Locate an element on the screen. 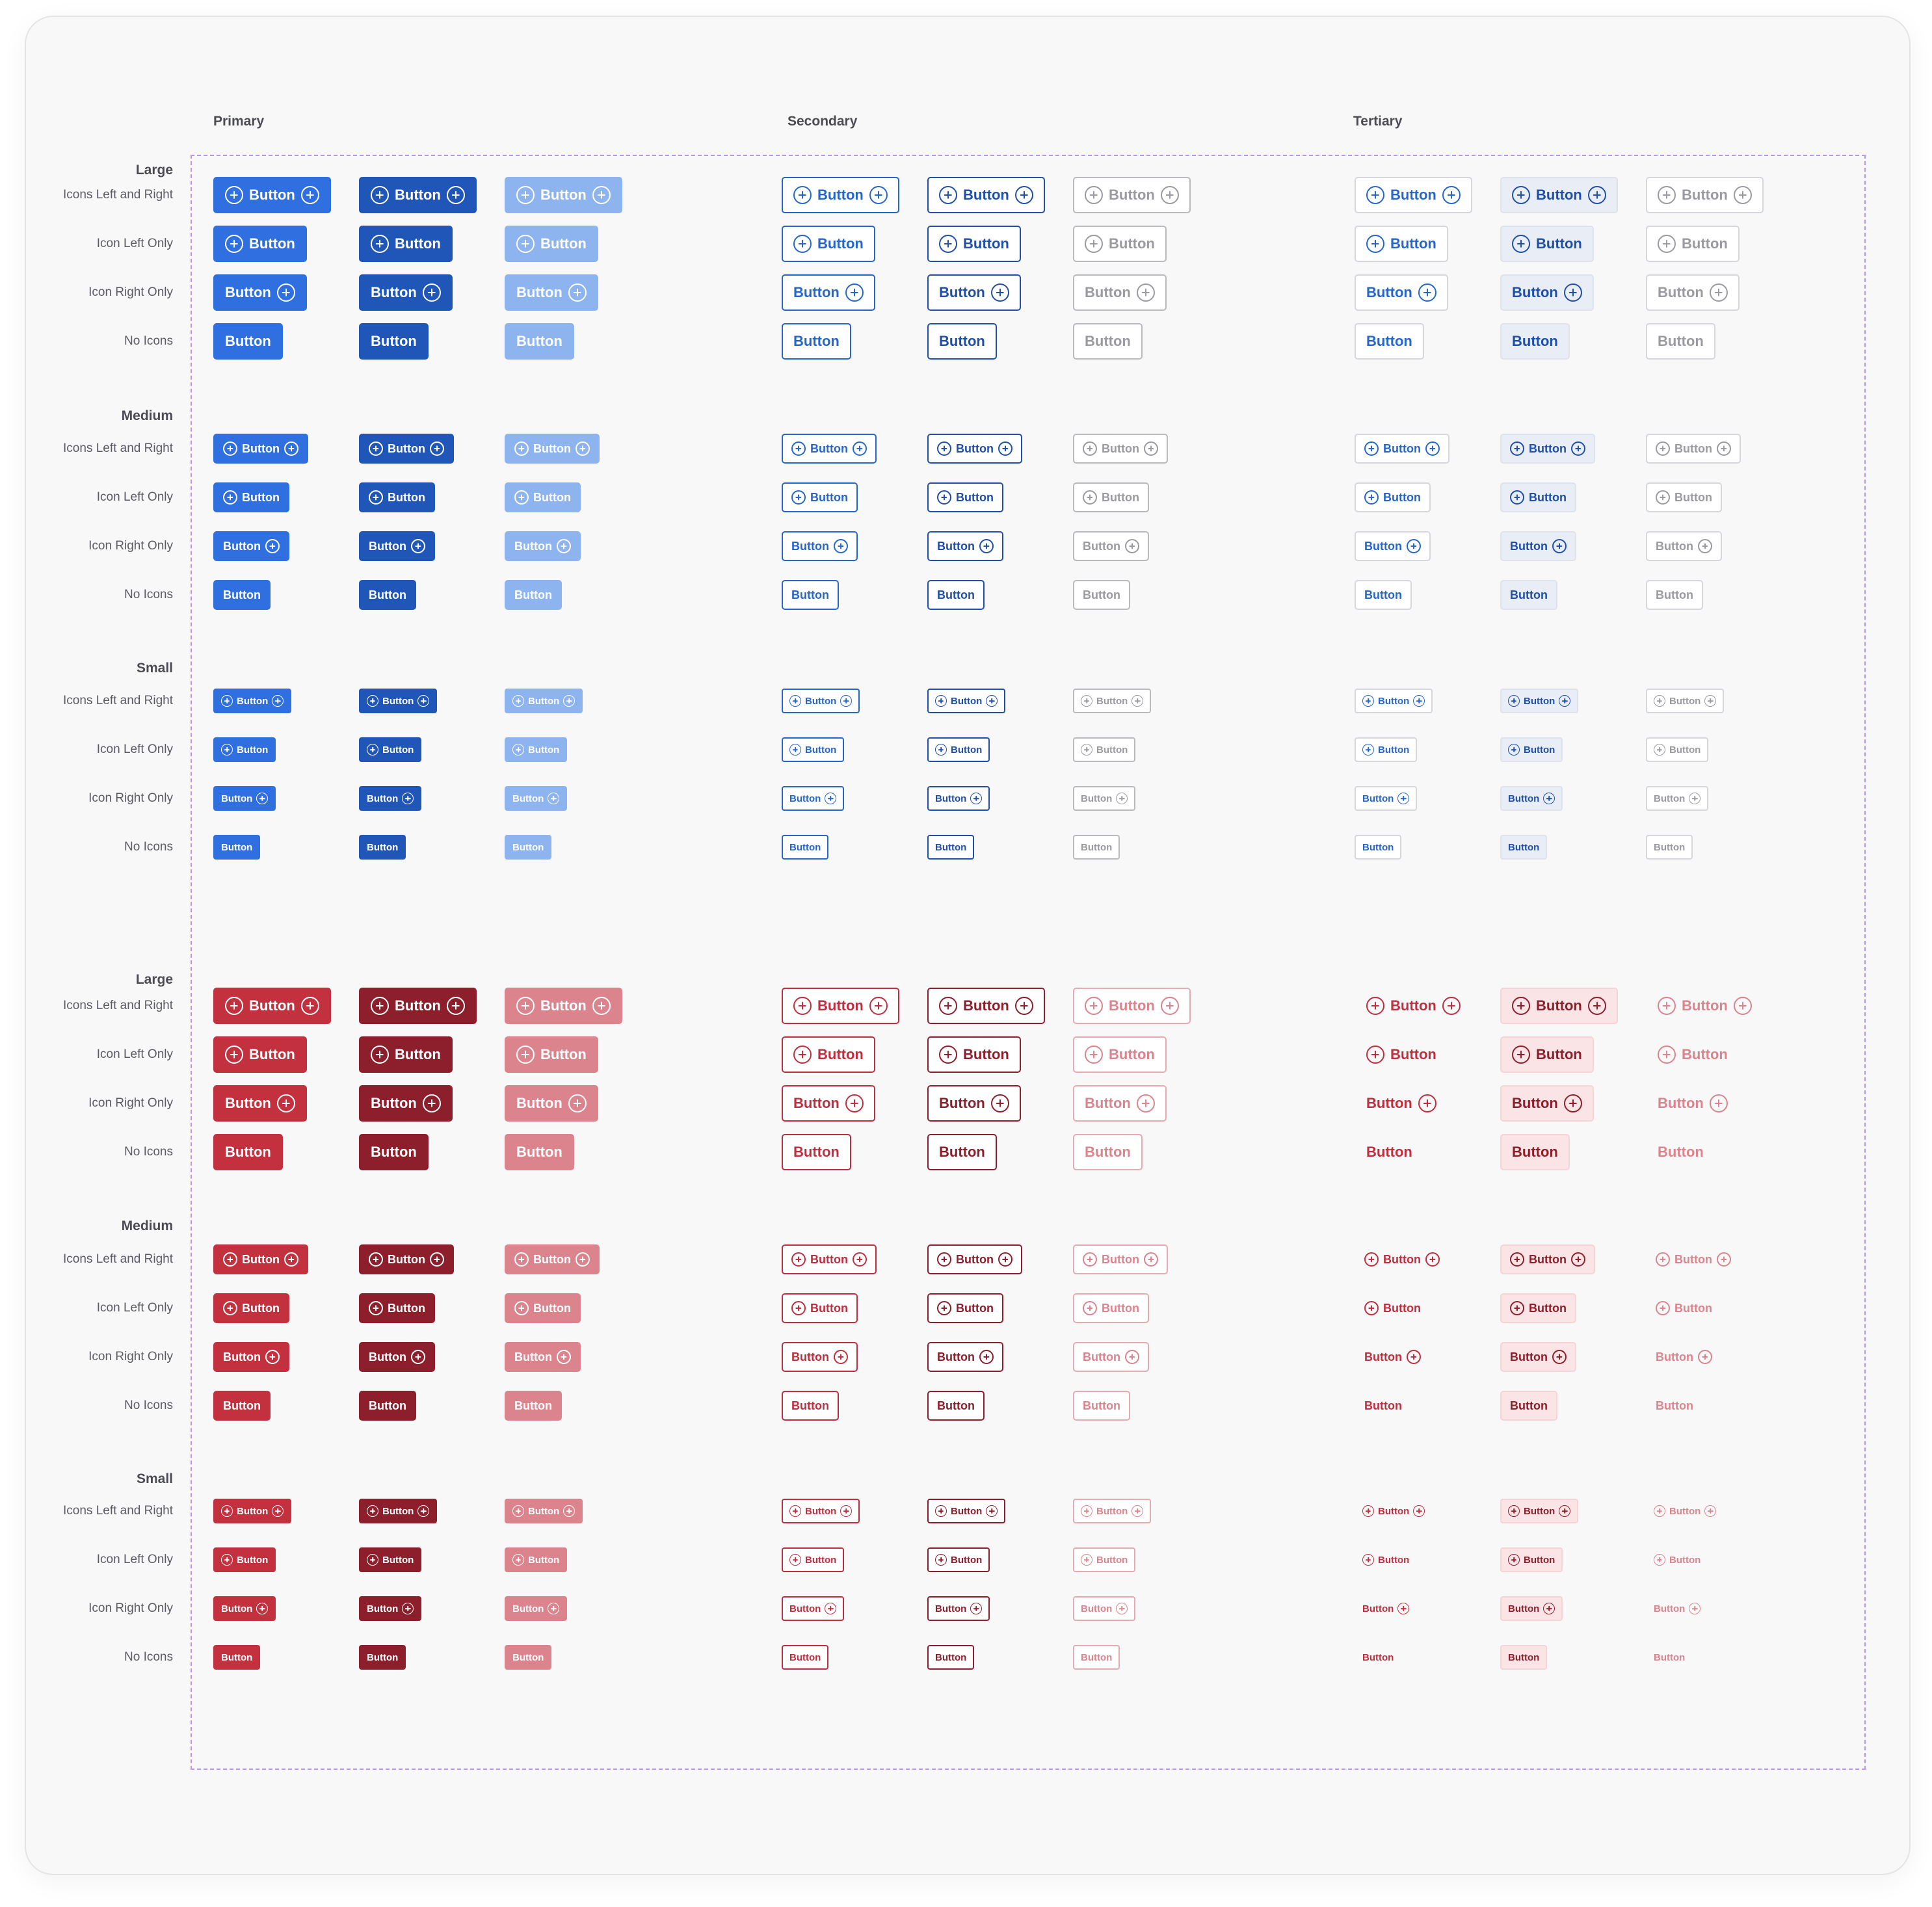 Image resolution: width=1932 pixels, height=1907 pixels. red-primary-hover-large-icon-right-only-button: Button is located at coordinates (406, 1103).